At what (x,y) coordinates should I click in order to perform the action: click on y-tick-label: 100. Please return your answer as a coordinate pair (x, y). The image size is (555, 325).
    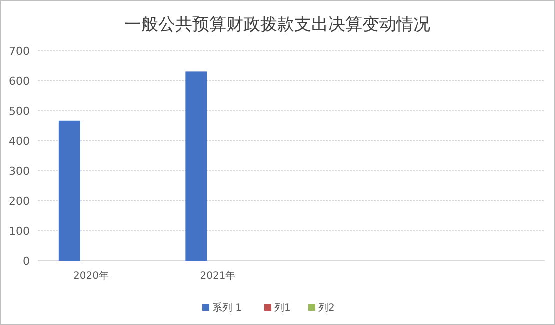
    Looking at the image, I should click on (19, 231).